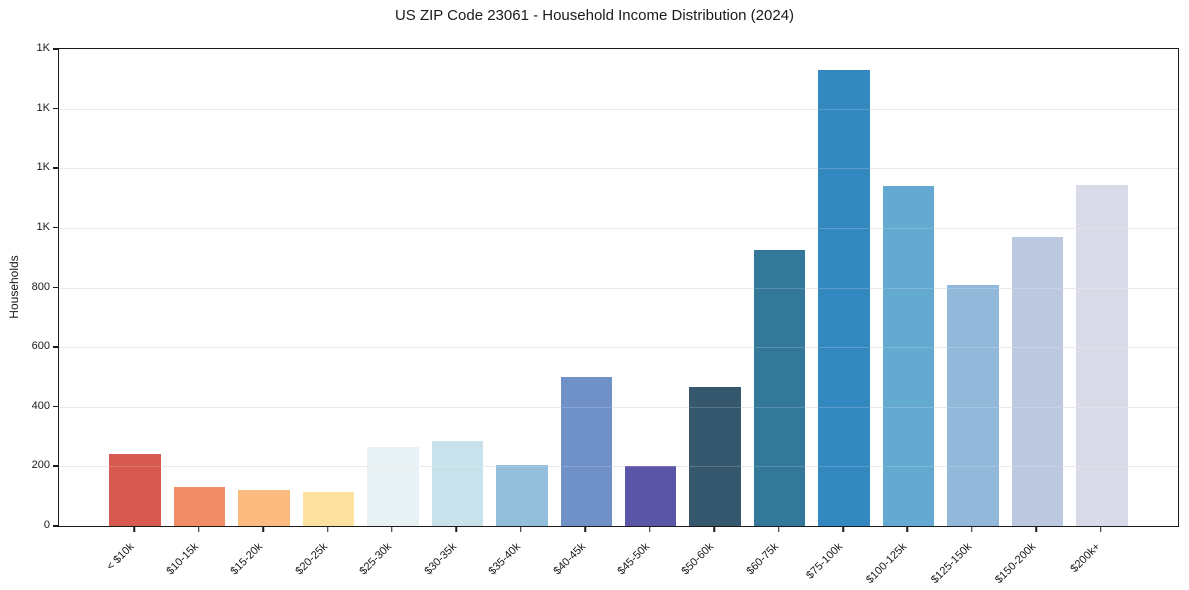  What do you see at coordinates (951, 563) in the screenshot?
I see `x-tick-label-text: $125-150k` at bounding box center [951, 563].